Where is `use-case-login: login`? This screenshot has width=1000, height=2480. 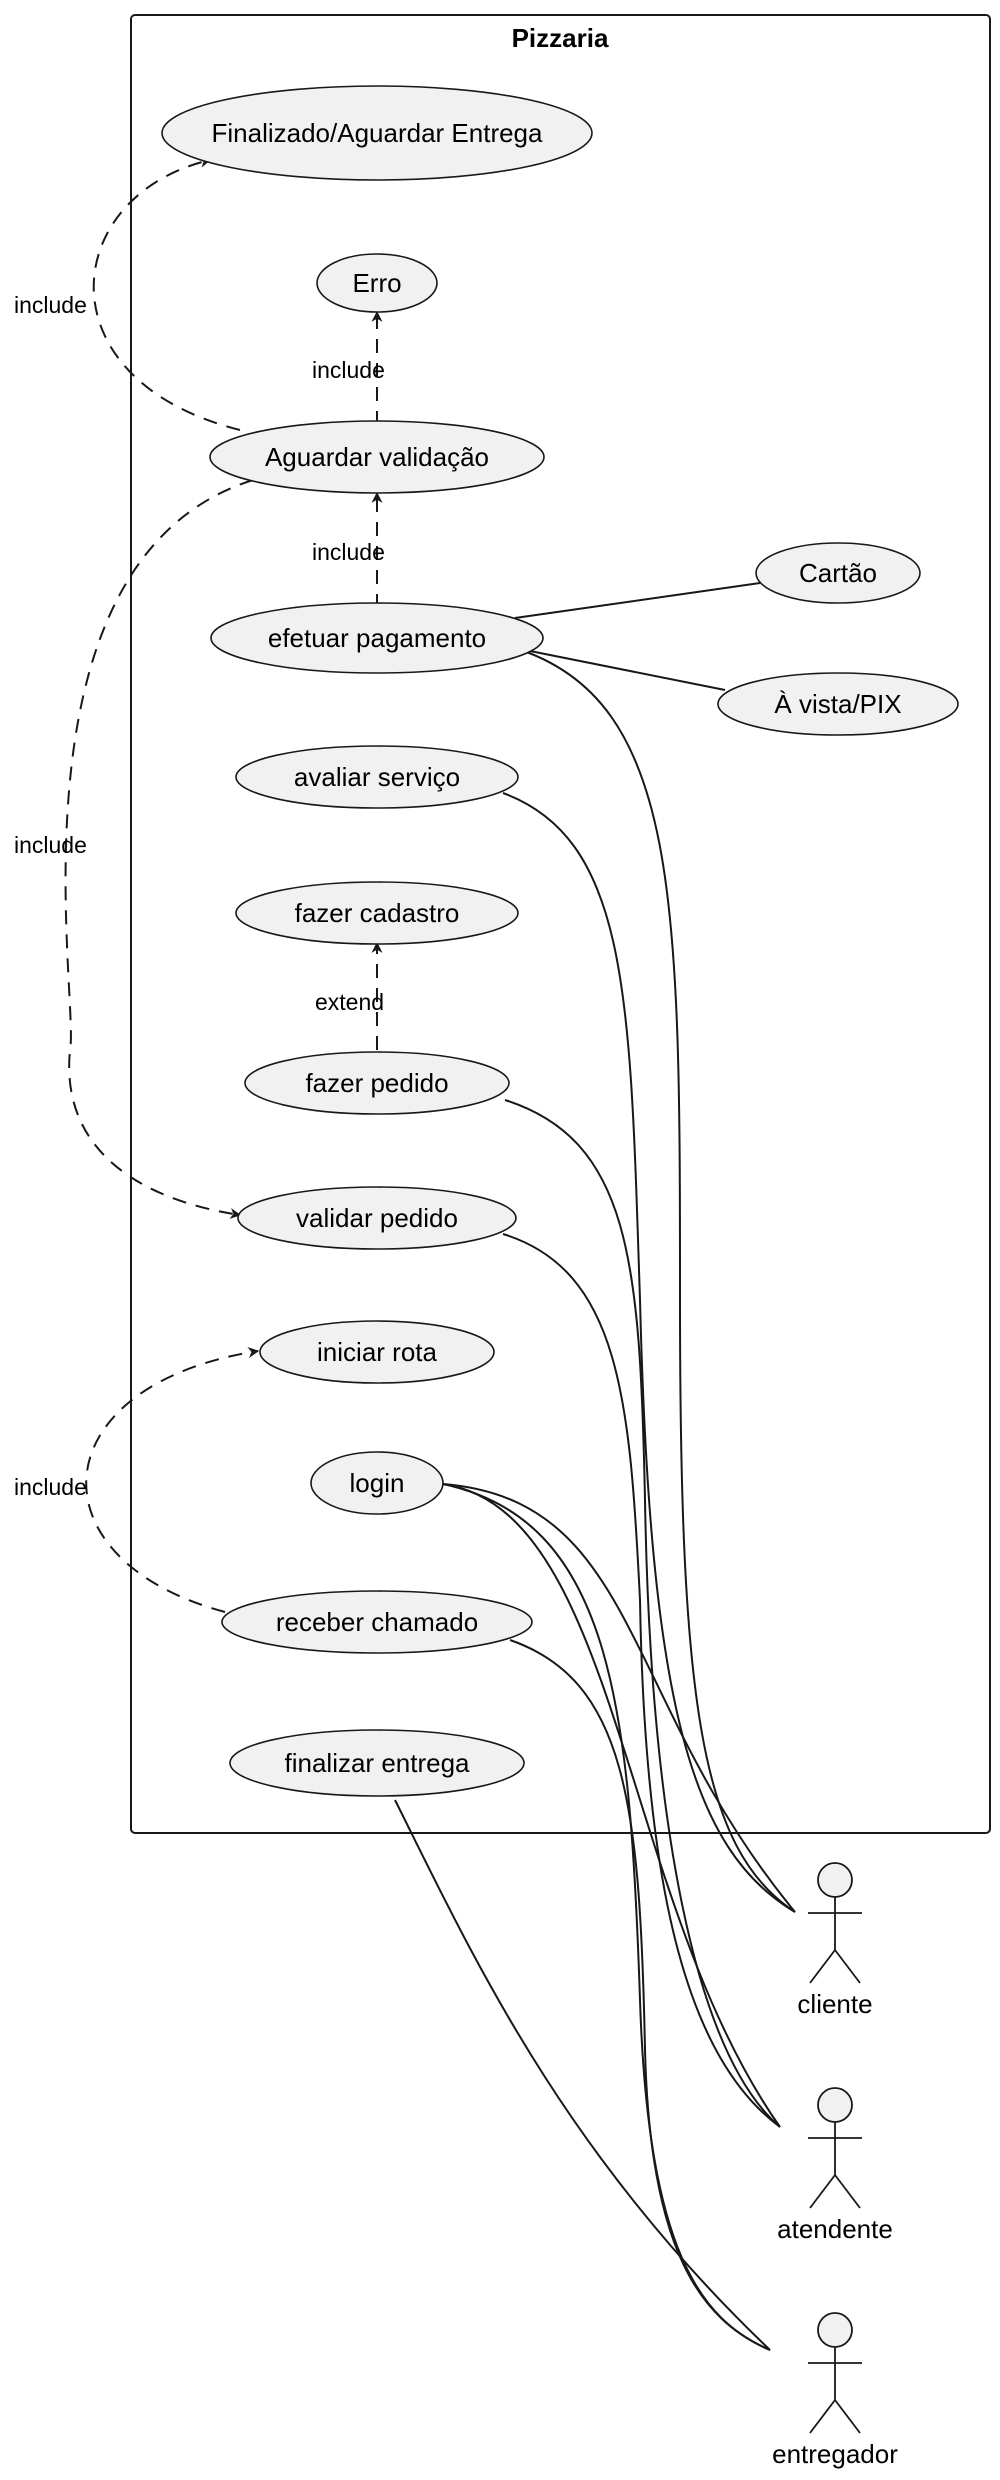 use-case-login: login is located at coordinates (377, 1483).